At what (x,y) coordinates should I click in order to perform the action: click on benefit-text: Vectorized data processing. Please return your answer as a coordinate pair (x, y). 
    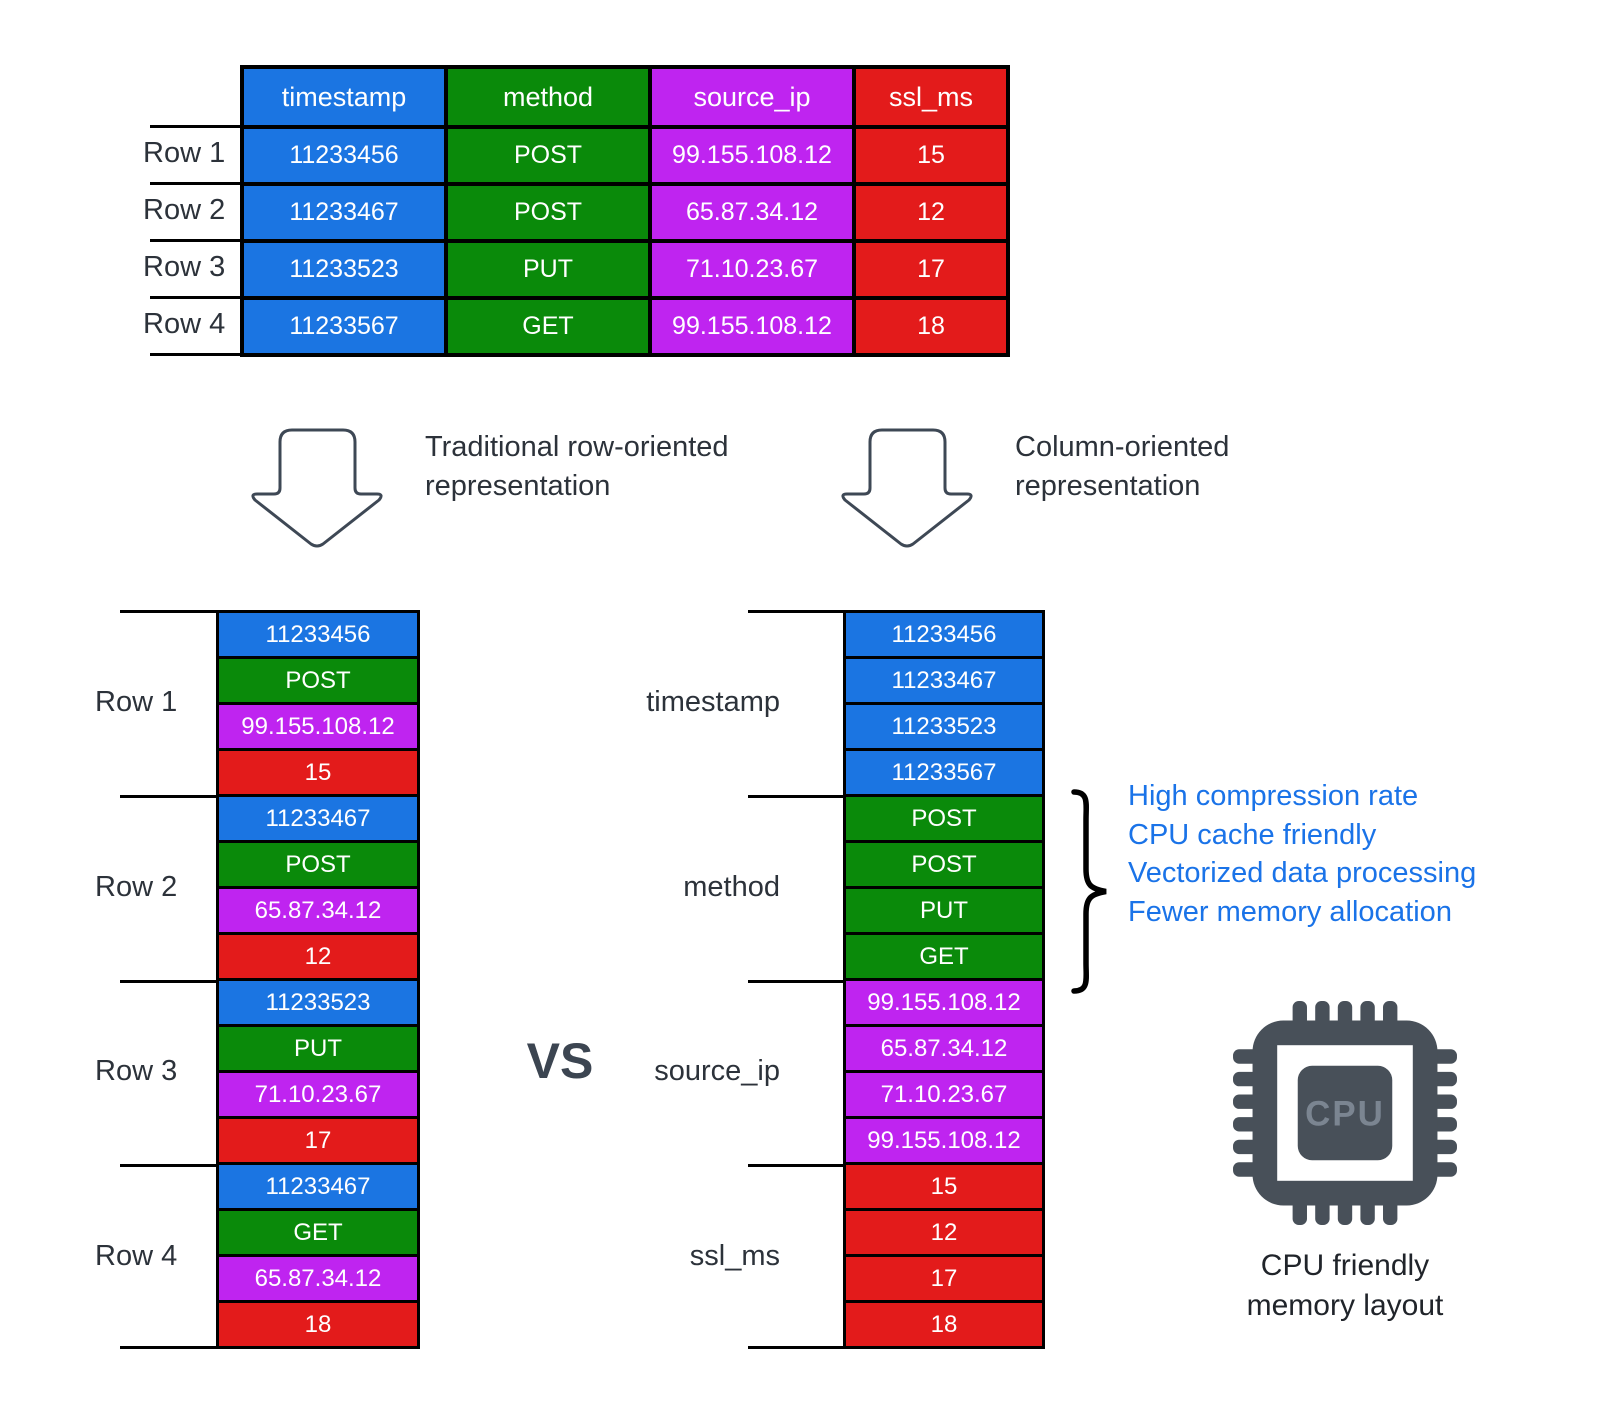
    Looking at the image, I should click on (1302, 873).